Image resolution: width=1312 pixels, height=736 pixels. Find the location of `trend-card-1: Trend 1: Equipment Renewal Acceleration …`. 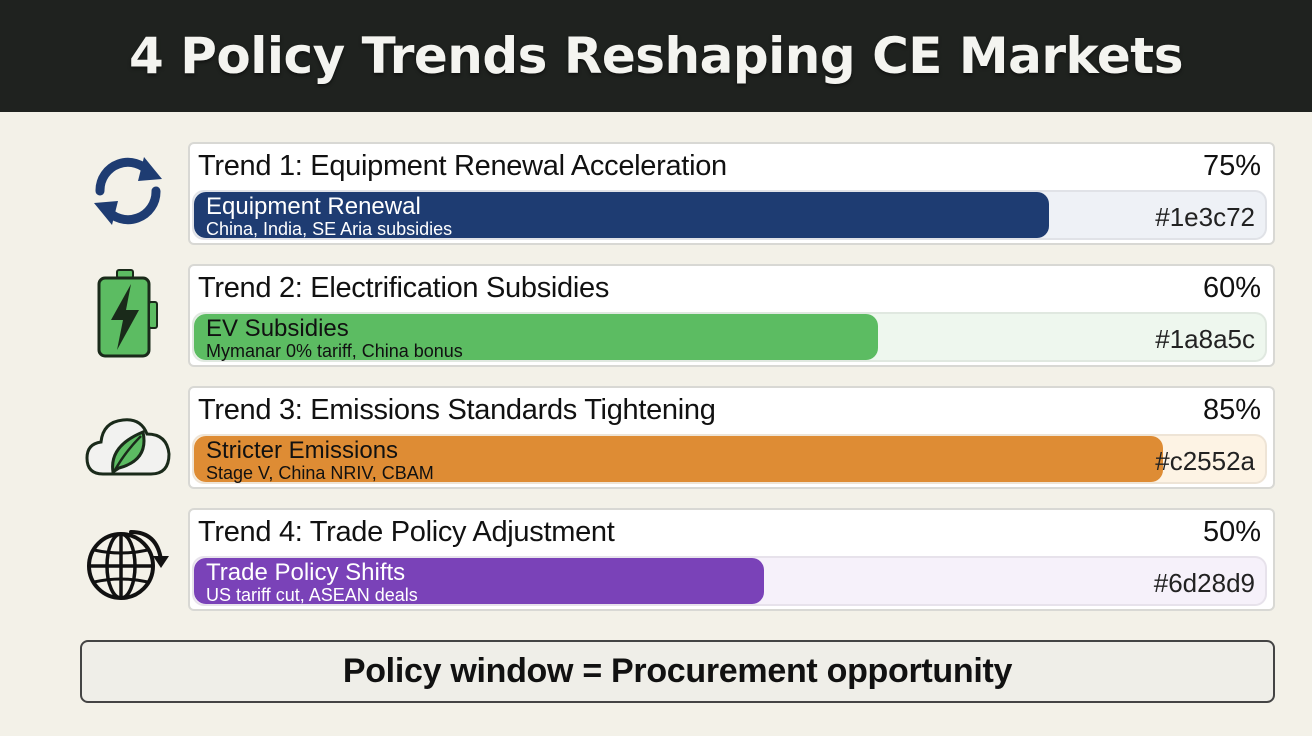

trend-card-1: Trend 1: Equipment Renewal Acceleration … is located at coordinates (731, 193).